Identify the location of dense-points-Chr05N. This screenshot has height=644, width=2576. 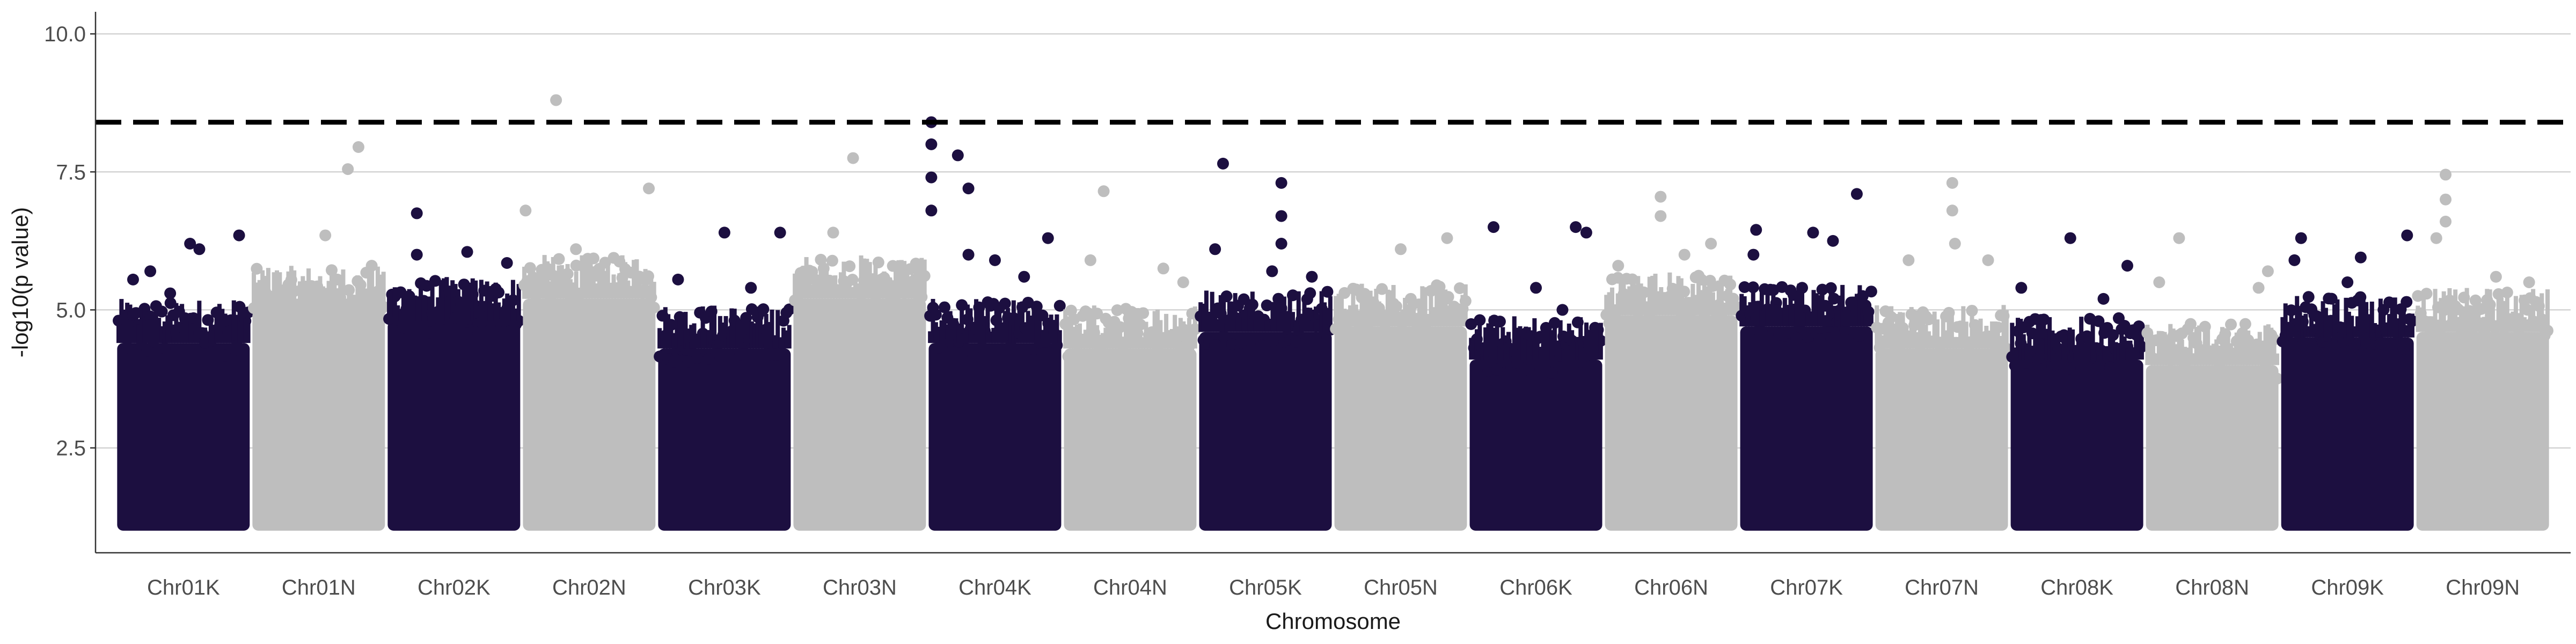
(1400, 428).